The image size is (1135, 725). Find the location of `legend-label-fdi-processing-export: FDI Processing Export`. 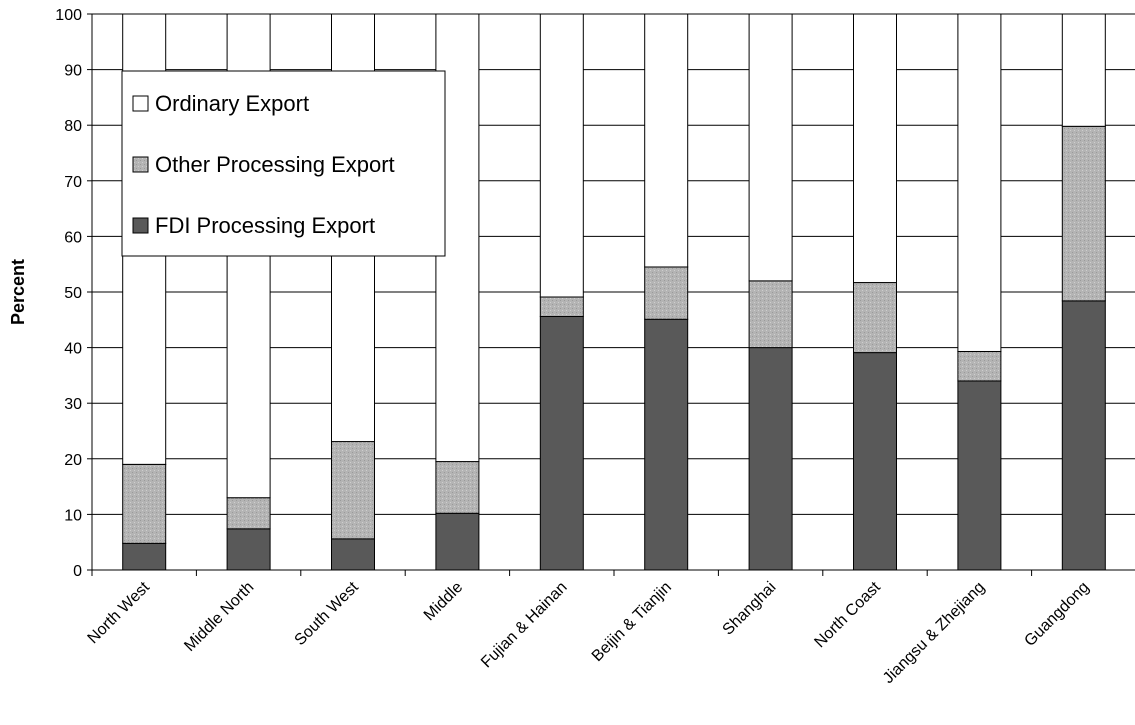

legend-label-fdi-processing-export: FDI Processing Export is located at coordinates (265, 225).